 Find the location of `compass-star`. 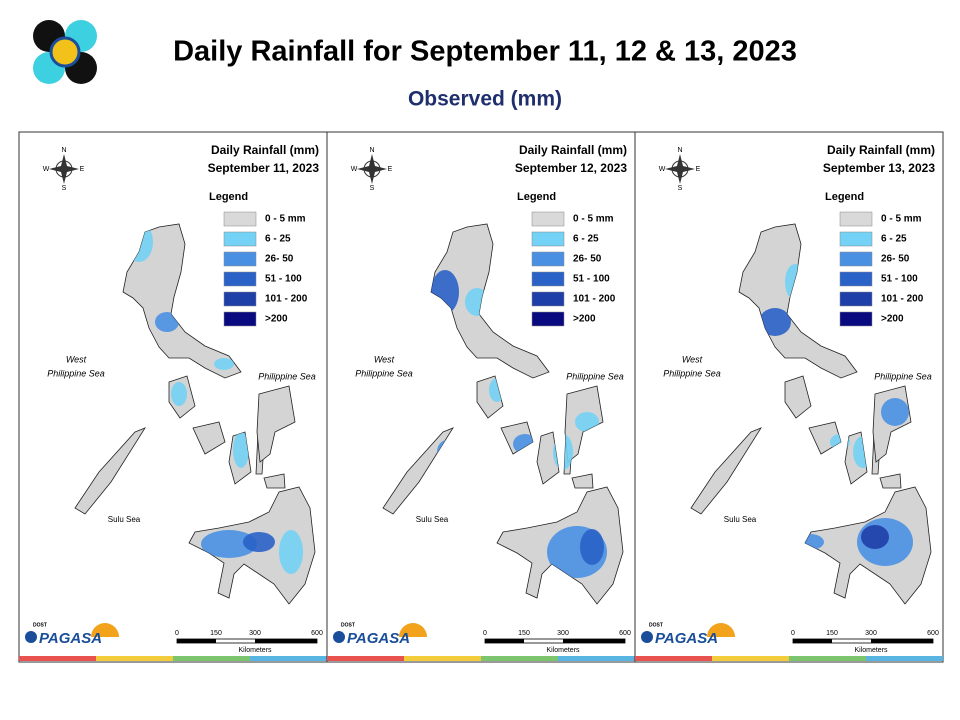

compass-star is located at coordinates (680, 169).